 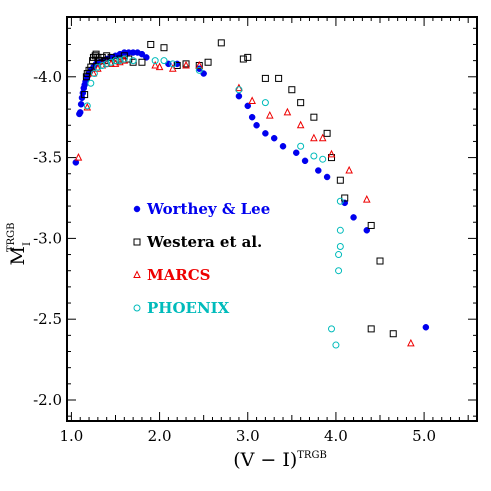 What do you see at coordinates (47, 158) in the screenshot?
I see `y-tick-label: -3.5` at bounding box center [47, 158].